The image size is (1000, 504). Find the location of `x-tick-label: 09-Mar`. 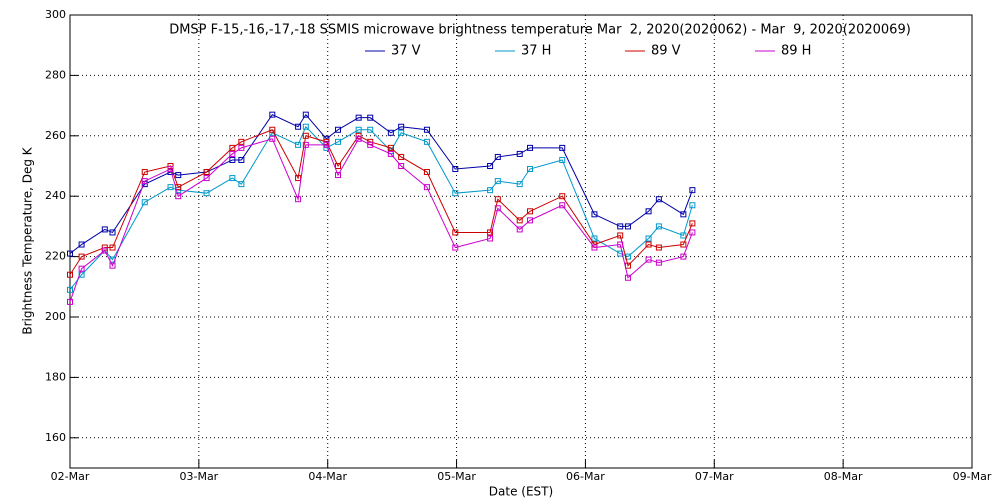

x-tick-label: 09-Mar is located at coordinates (972, 476).